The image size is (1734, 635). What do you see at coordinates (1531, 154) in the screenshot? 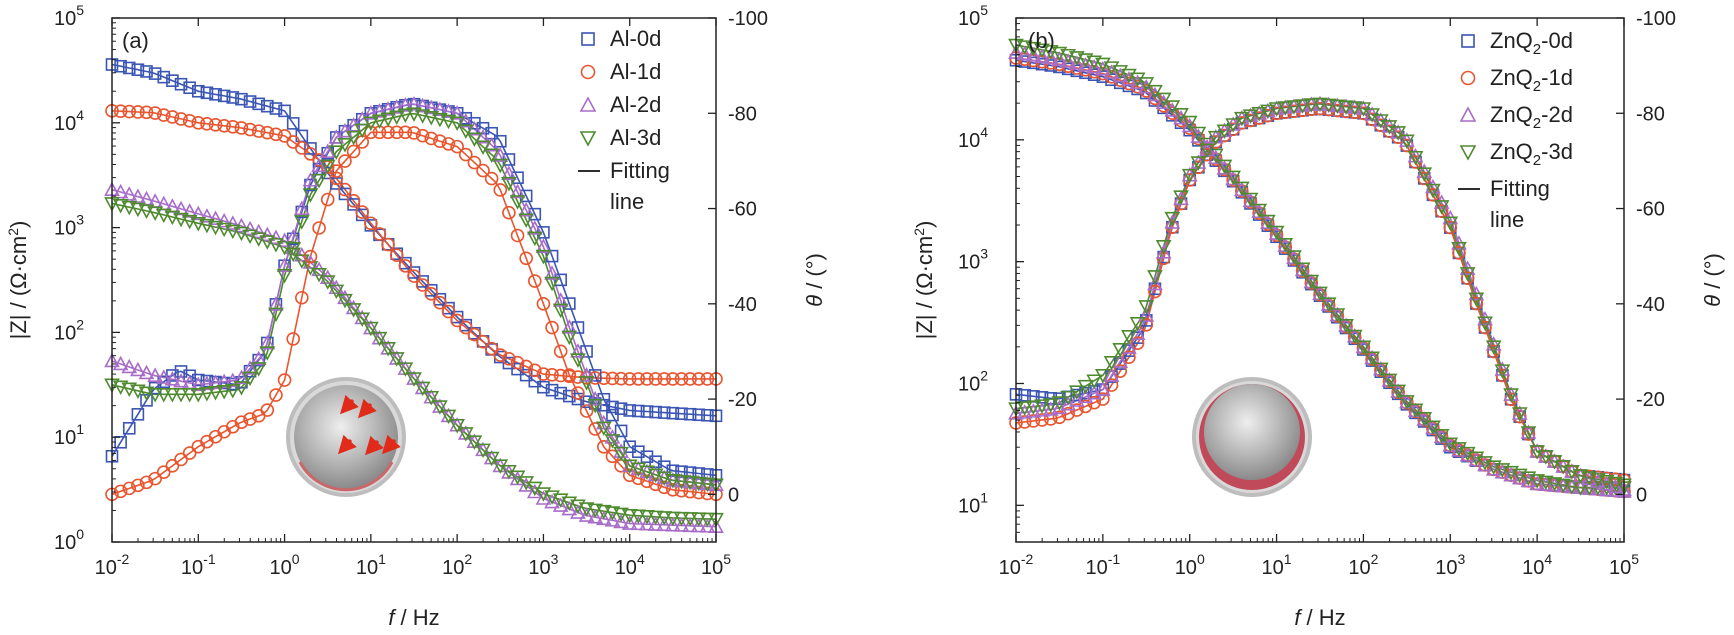
I see `legend-label: ZnQ2-3d` at bounding box center [1531, 154].